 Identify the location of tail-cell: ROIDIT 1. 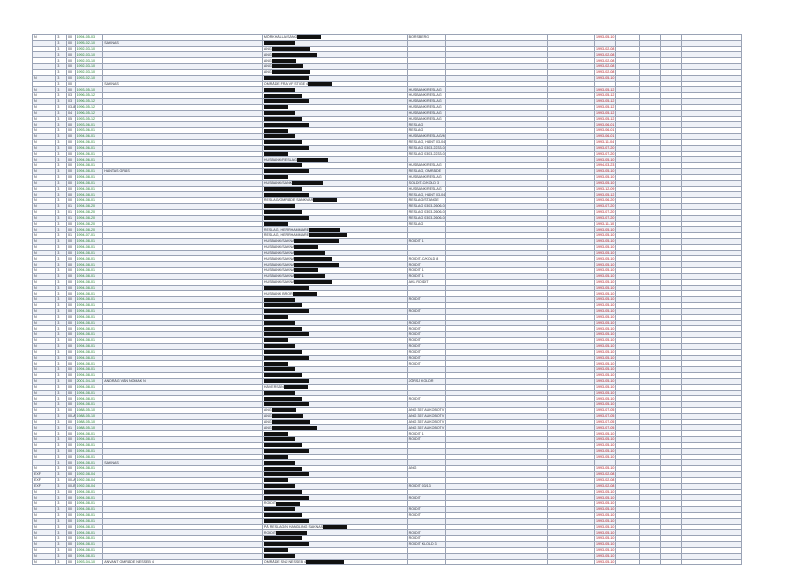
(426, 276).